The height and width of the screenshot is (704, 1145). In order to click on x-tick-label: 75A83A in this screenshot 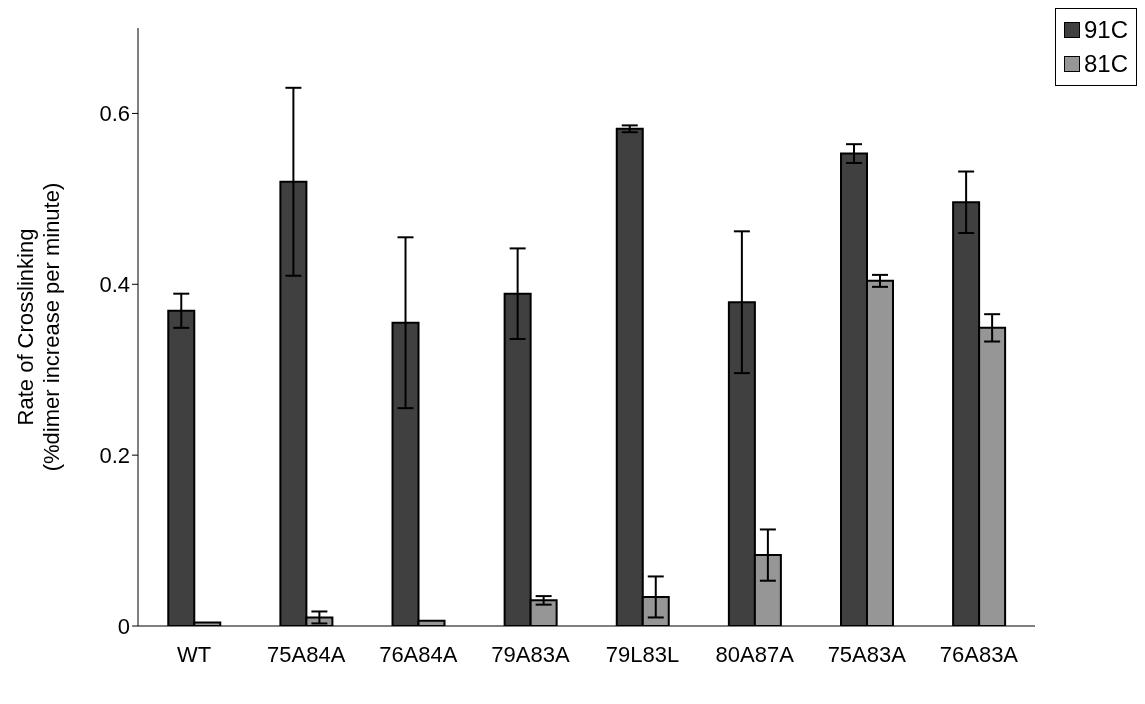, I will do `click(867, 654)`.